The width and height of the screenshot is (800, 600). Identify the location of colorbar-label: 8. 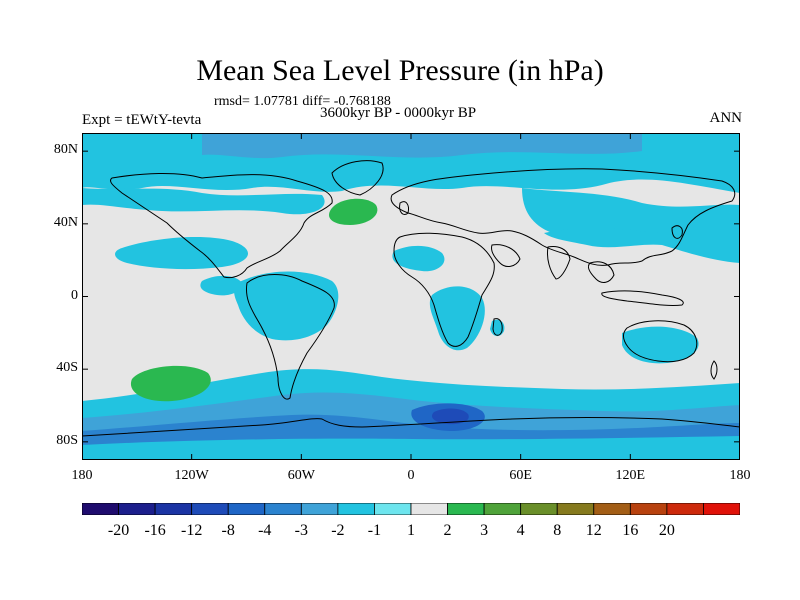
(557, 530).